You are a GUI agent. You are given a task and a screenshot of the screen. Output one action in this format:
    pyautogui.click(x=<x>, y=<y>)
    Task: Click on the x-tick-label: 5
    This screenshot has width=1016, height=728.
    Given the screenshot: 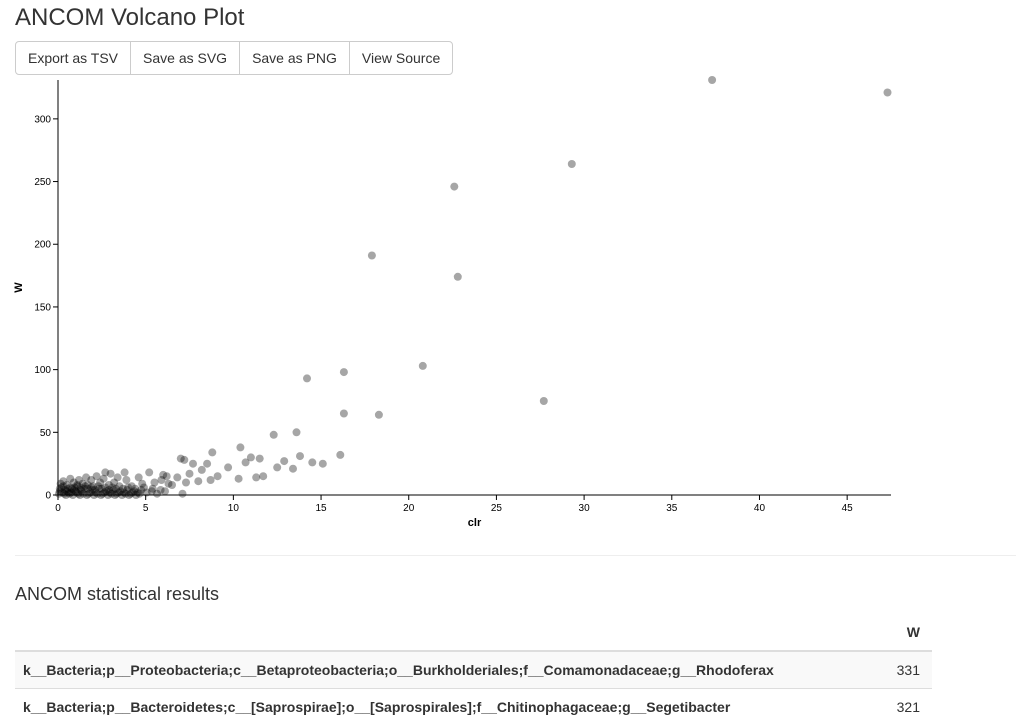 What is the action you would take?
    pyautogui.click(x=146, y=508)
    